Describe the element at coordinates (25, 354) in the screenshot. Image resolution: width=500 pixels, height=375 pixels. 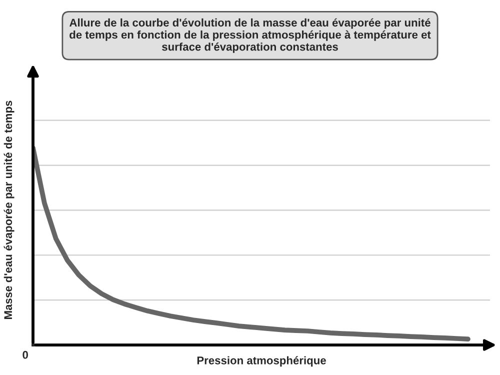
I see `text: 0` at that location.